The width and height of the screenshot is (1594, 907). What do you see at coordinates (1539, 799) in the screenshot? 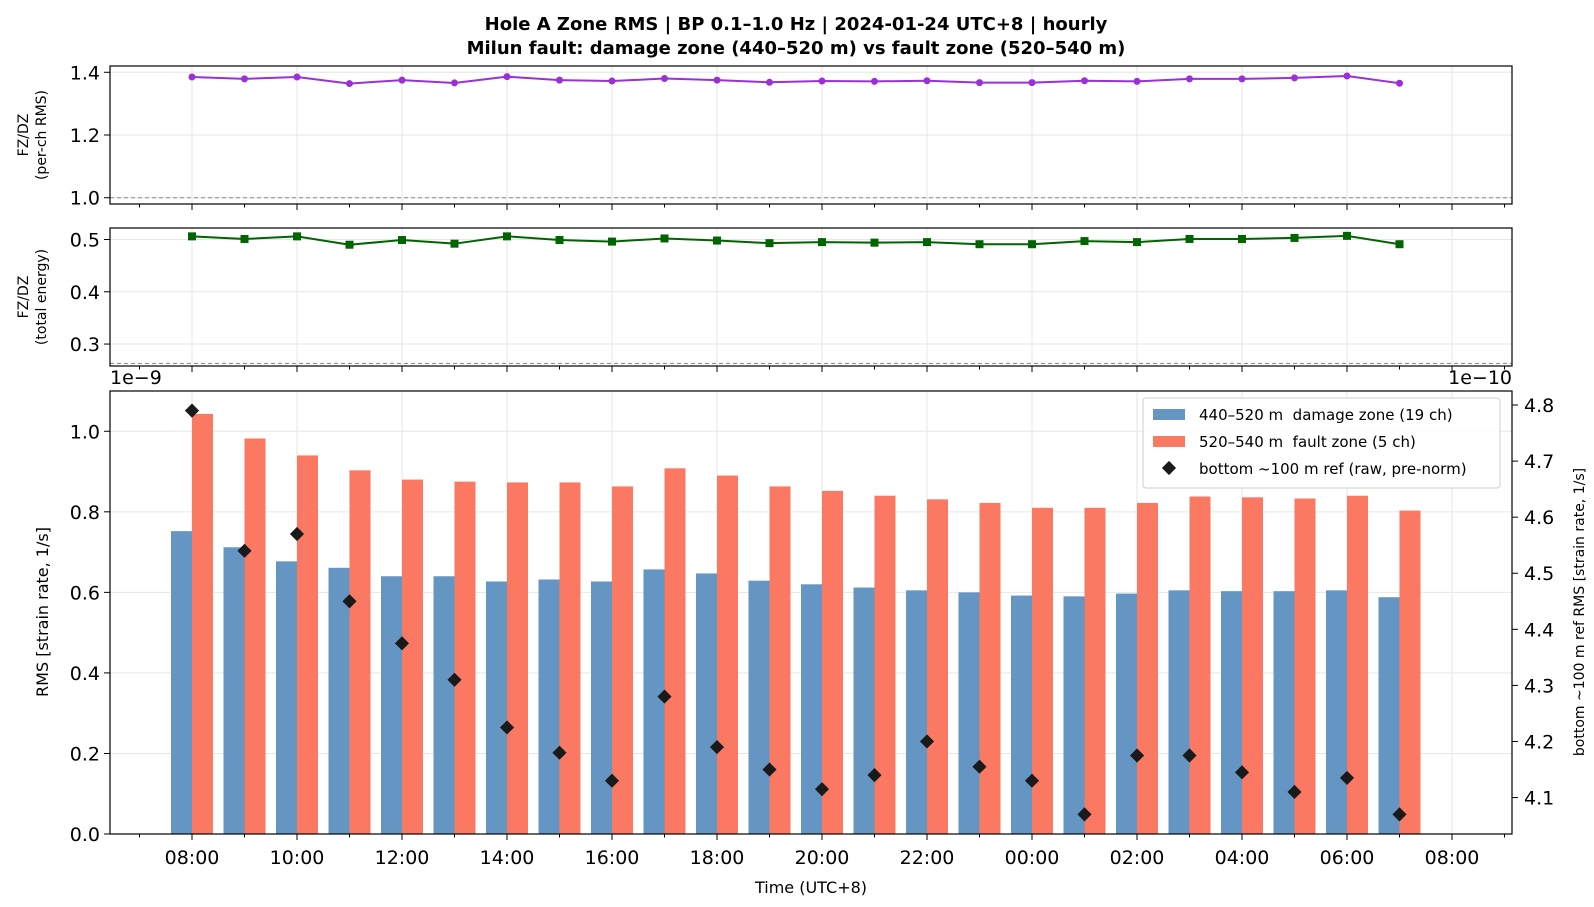
I see `y-right-tick-label: 4.1` at bounding box center [1539, 799].